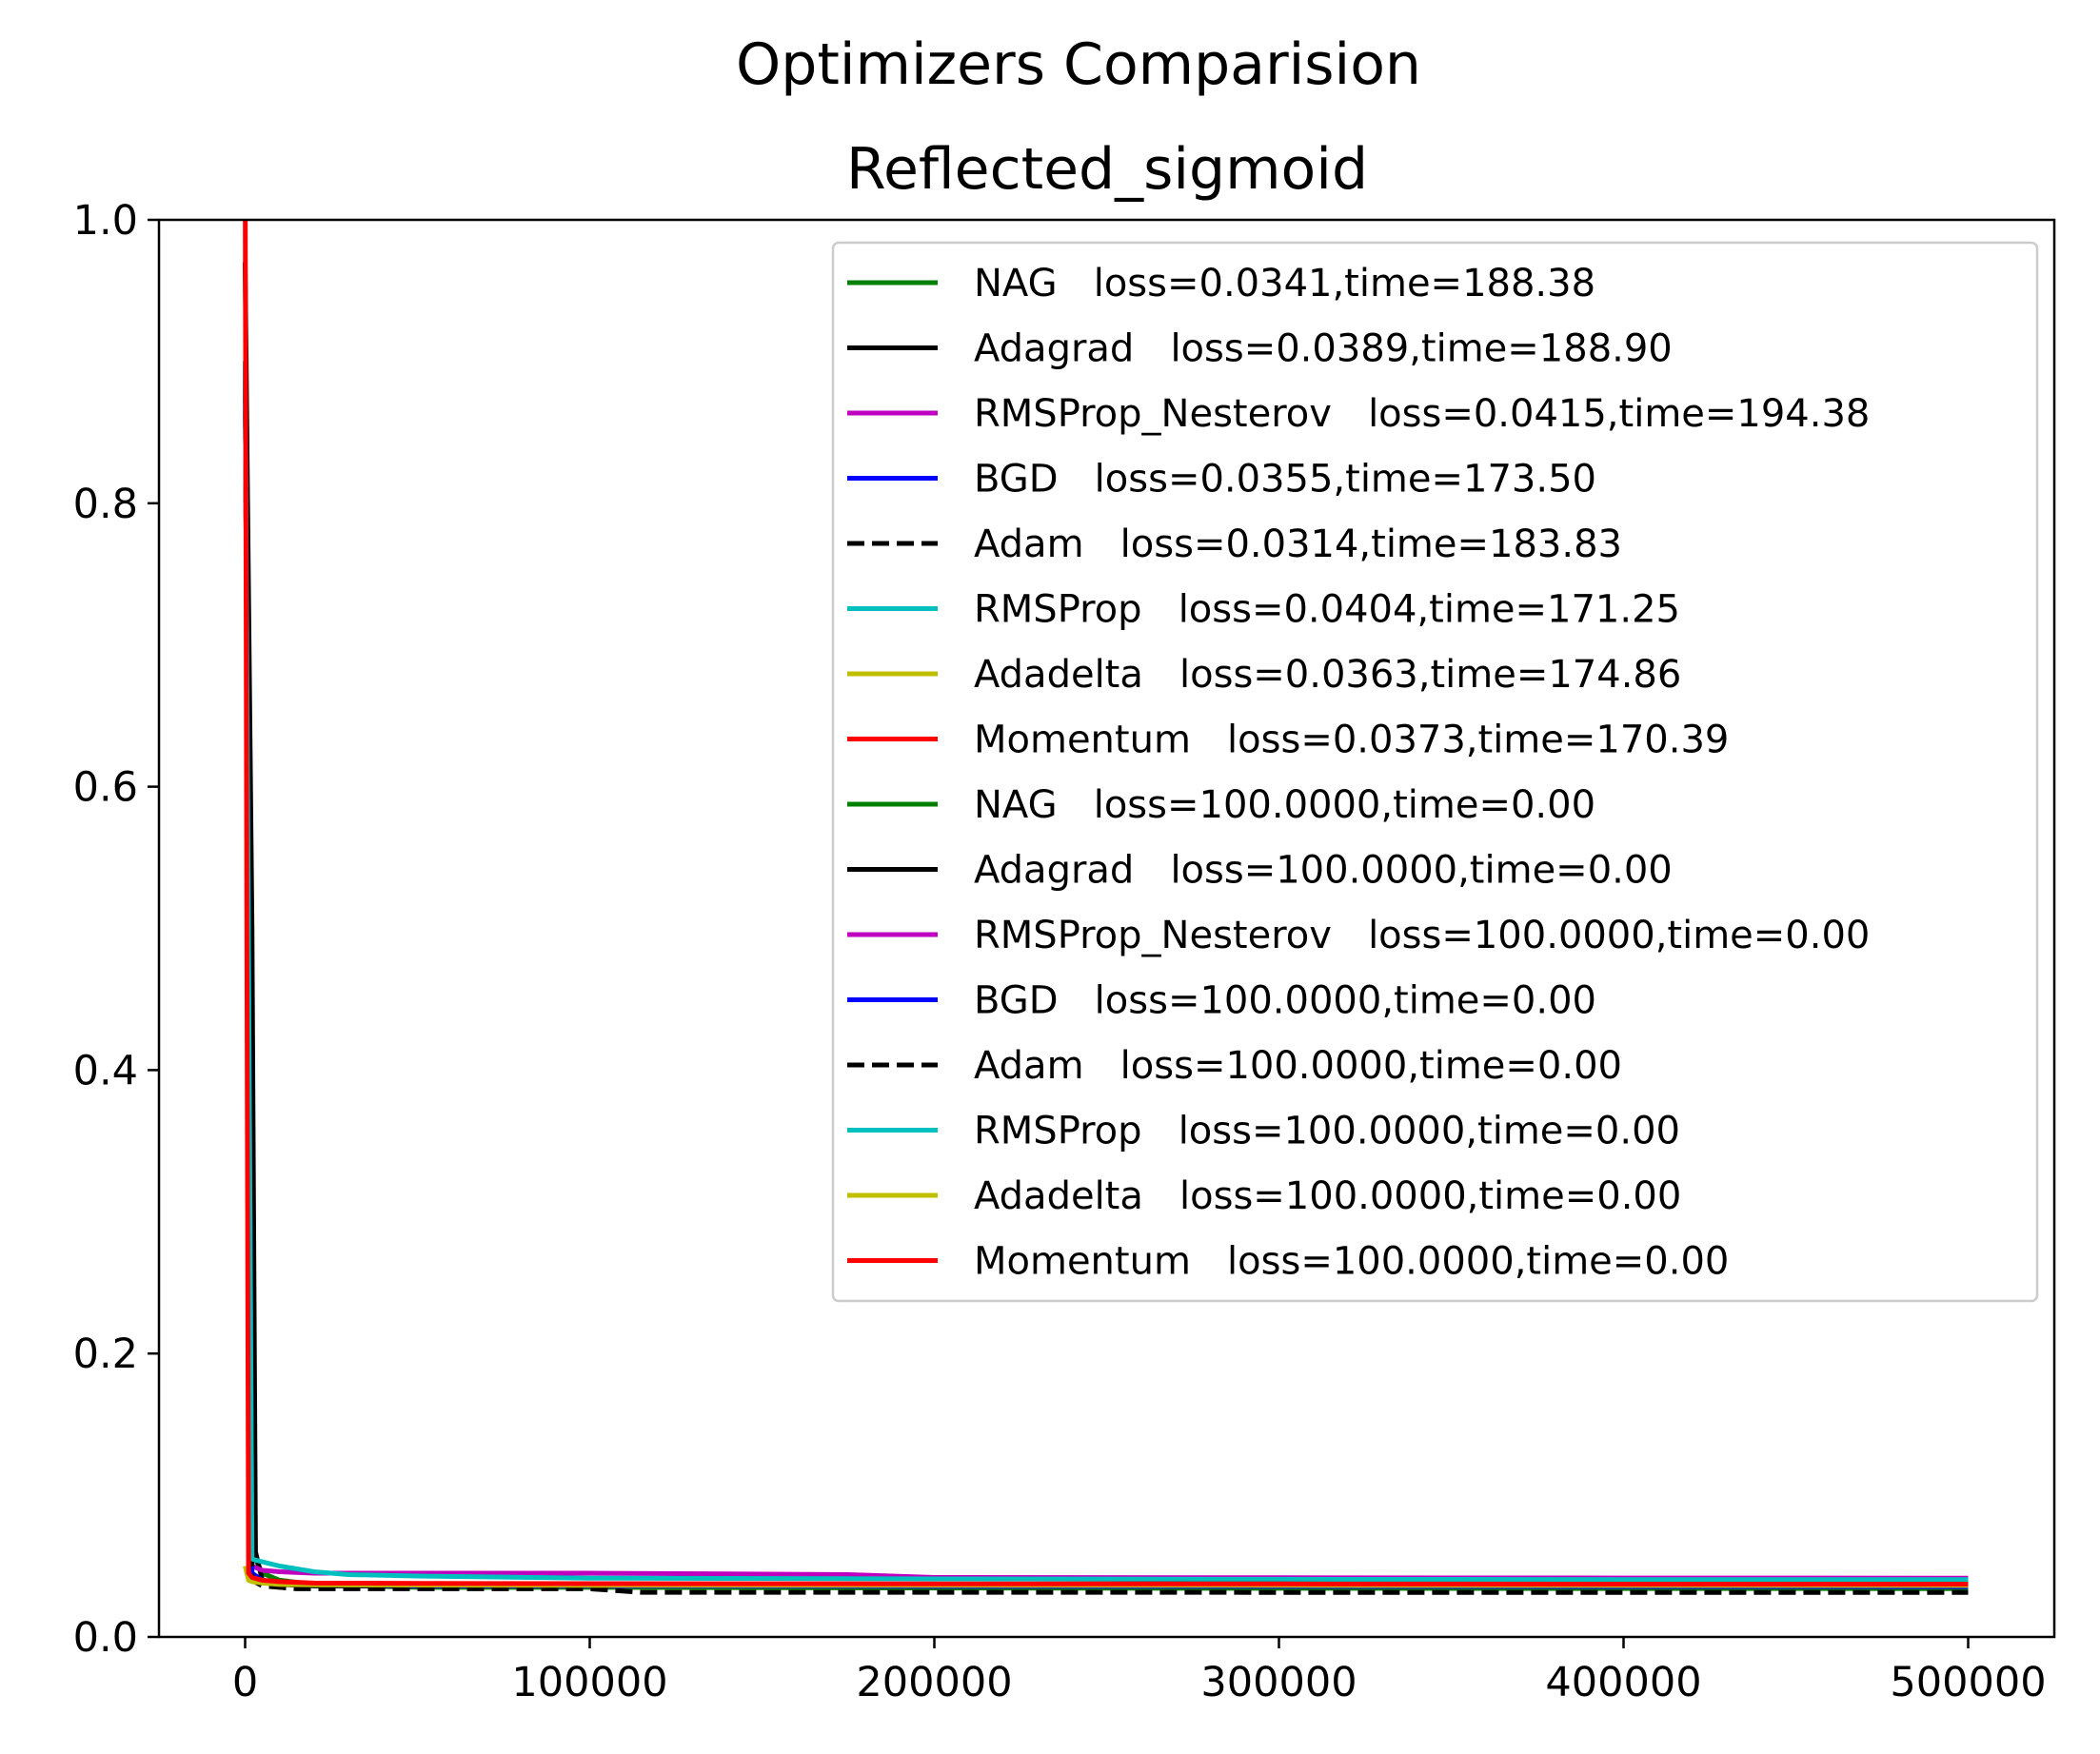 This screenshot has width=2100, height=1754. What do you see at coordinates (116, 929) in the screenshot?
I see `y-axis: 0.0 0.2 0.4 0.6 0.8 1.0` at bounding box center [116, 929].